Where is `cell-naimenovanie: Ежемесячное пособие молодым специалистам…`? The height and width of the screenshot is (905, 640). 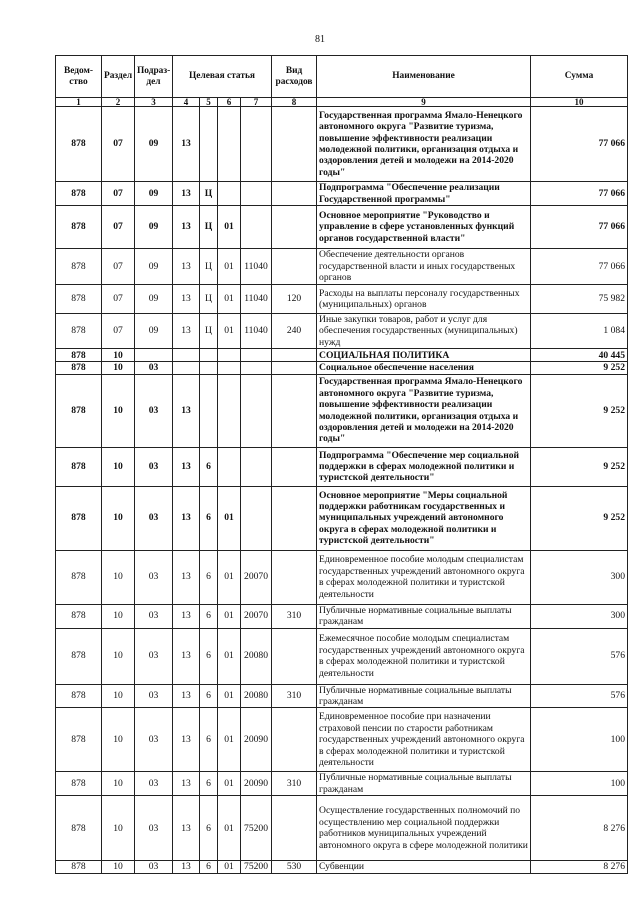 cell-naimenovanie: Ежемесячное пособие молодым специалистам… is located at coordinates (424, 656).